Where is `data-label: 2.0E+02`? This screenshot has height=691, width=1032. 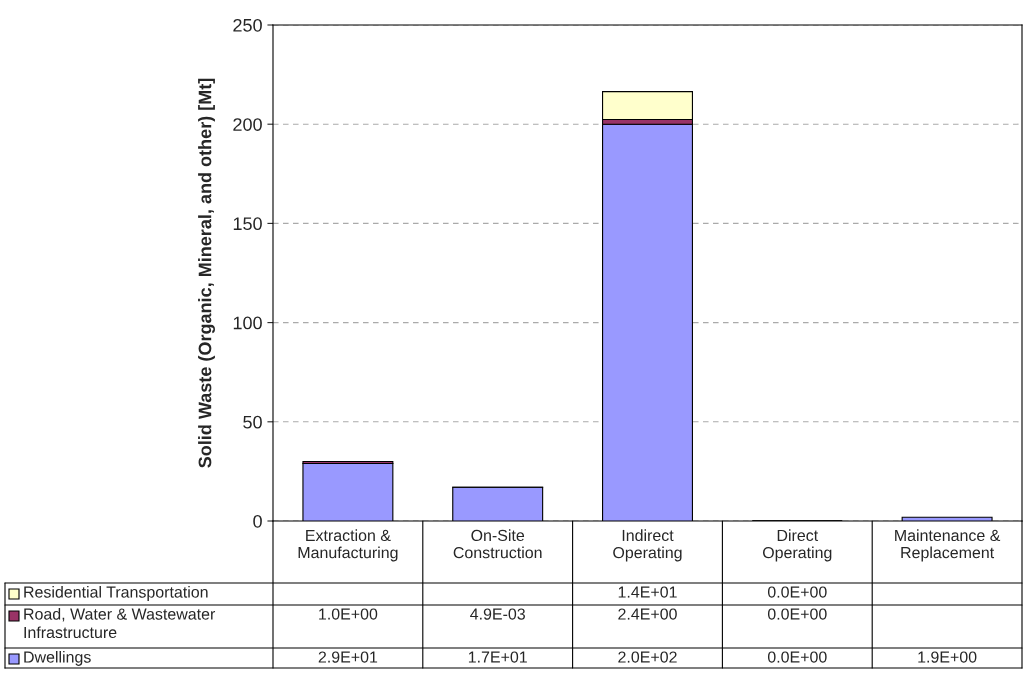
data-label: 2.0E+02 is located at coordinates (647, 657).